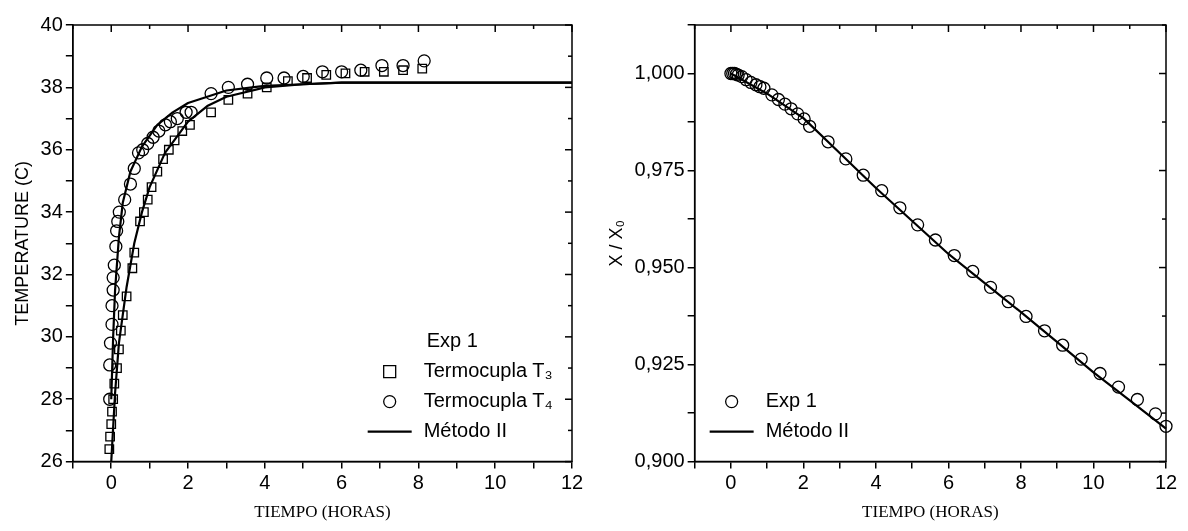 Image resolution: width=1188 pixels, height=531 pixels. What do you see at coordinates (452, 340) in the screenshot?
I see `legend-title: Exp 1` at bounding box center [452, 340].